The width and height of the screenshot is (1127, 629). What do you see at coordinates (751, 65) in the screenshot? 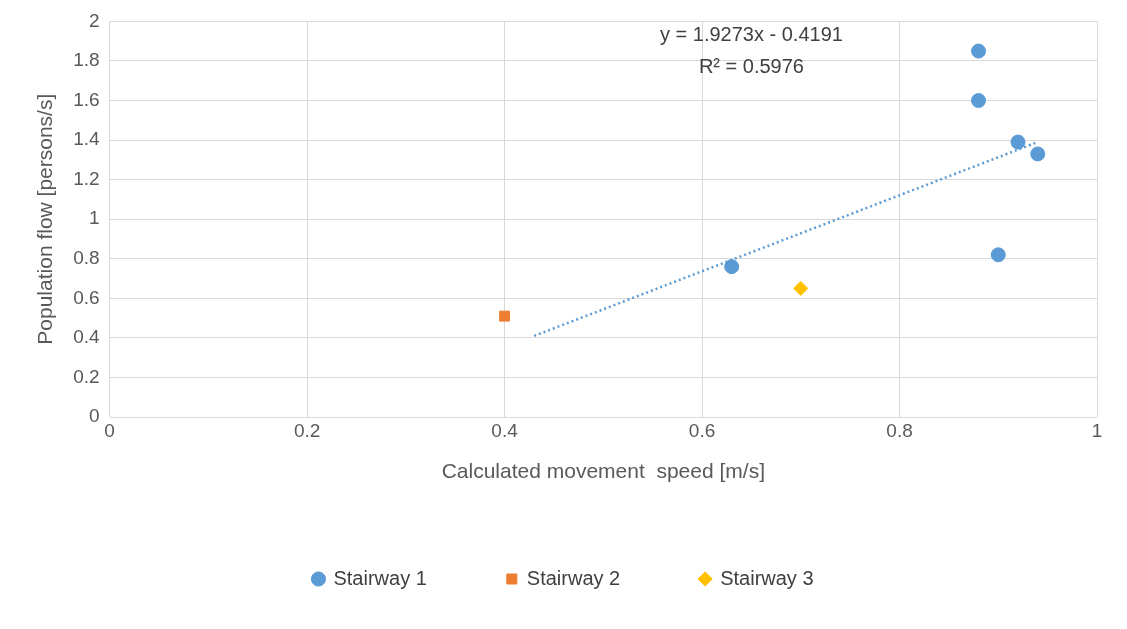
I see `annotation: R² = 0.5976` at bounding box center [751, 65].